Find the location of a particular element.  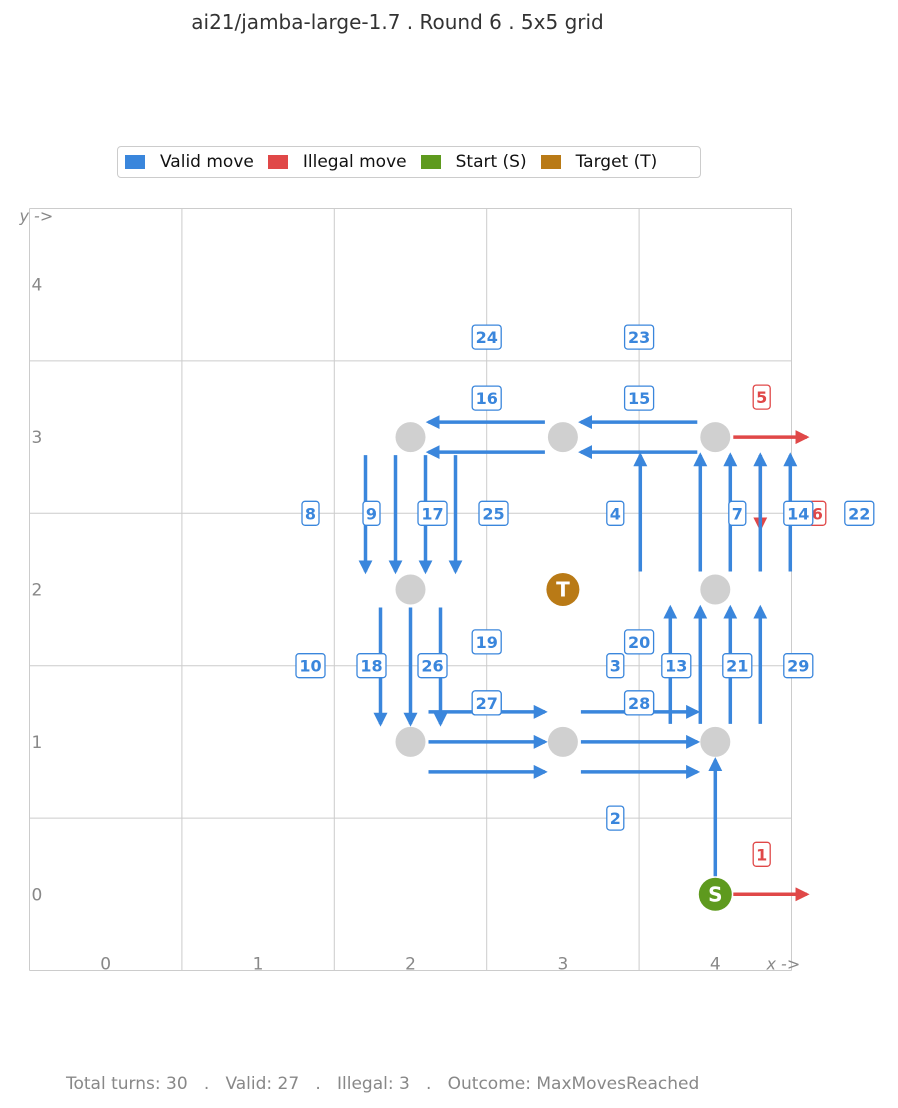

move-number-text: 20 is located at coordinates (639, 642).